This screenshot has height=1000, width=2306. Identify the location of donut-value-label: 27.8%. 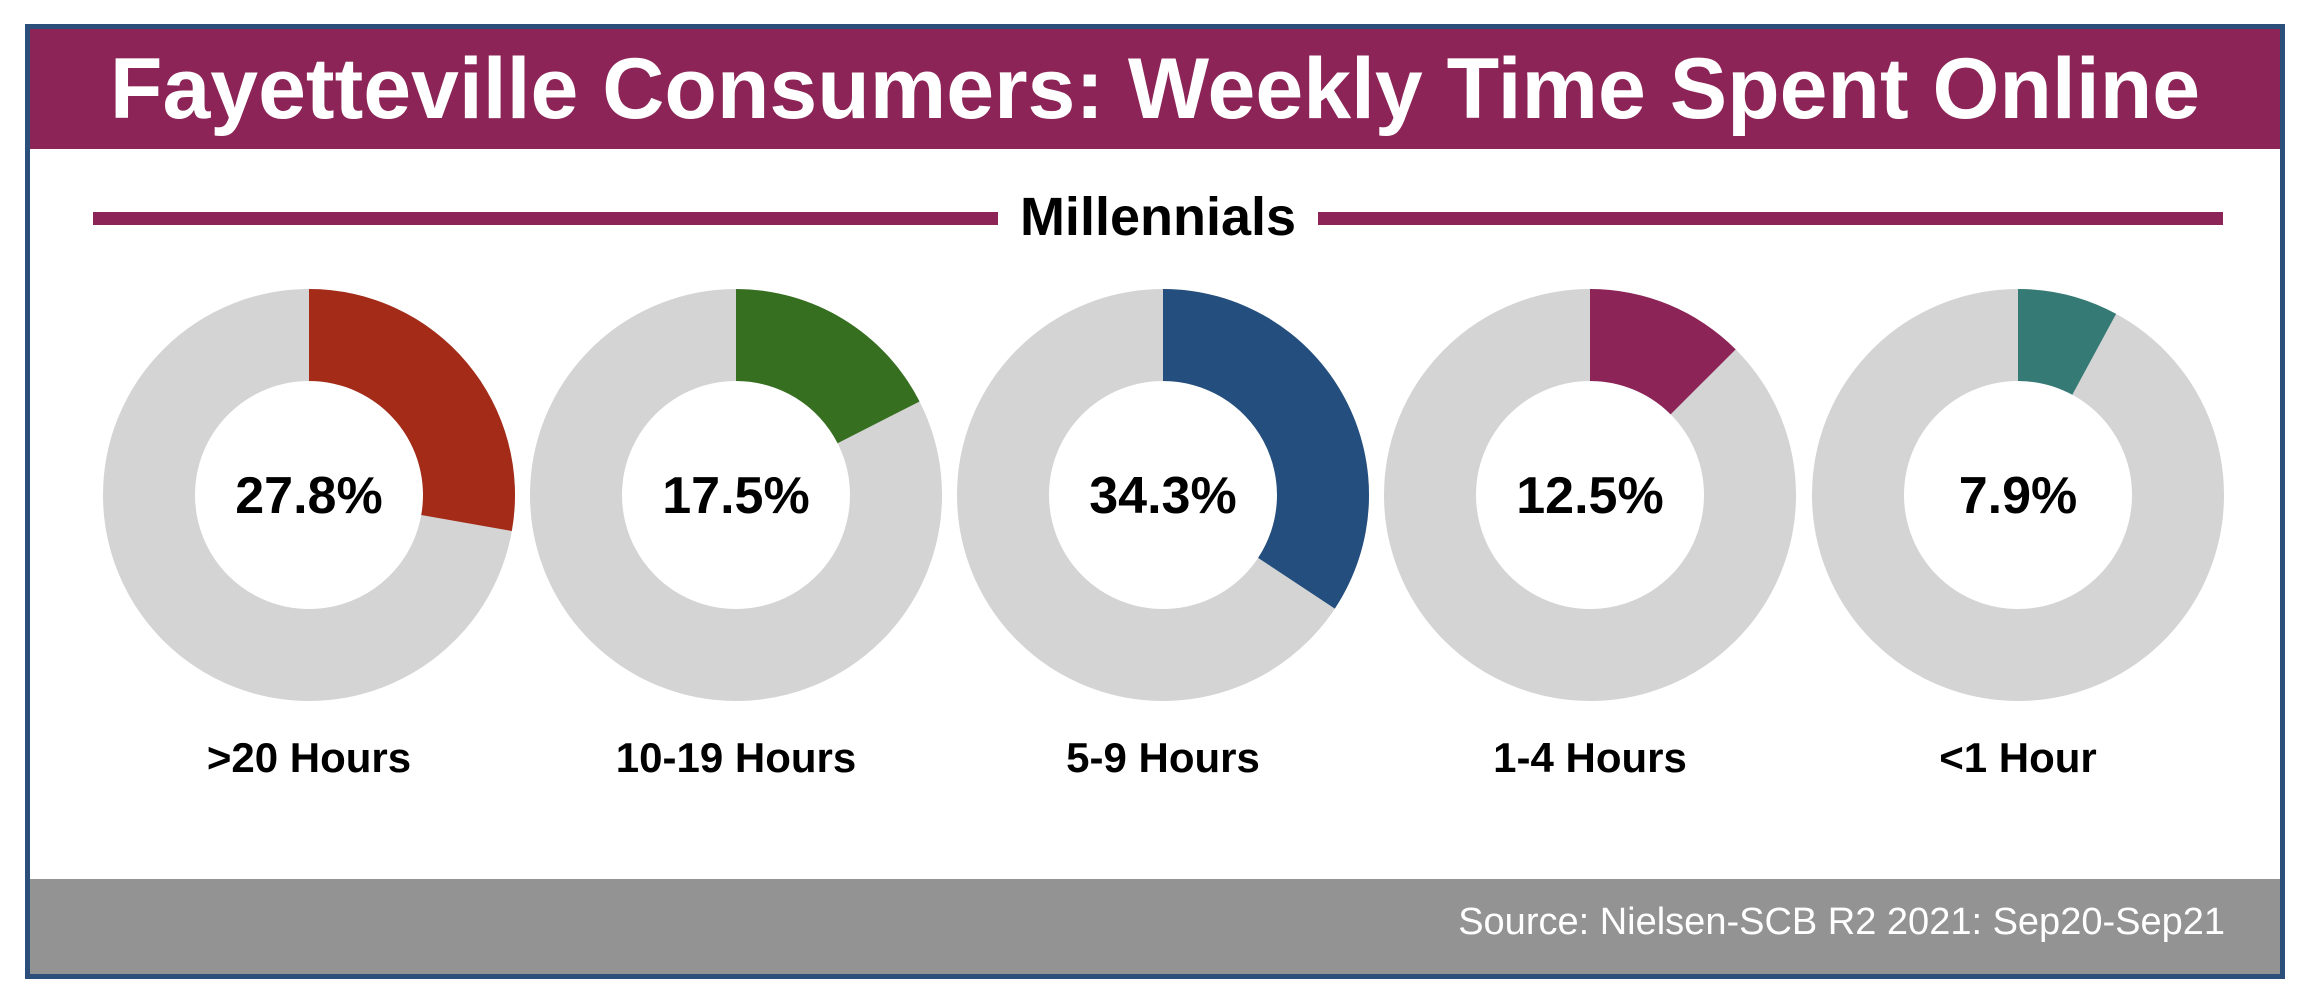
(308, 496).